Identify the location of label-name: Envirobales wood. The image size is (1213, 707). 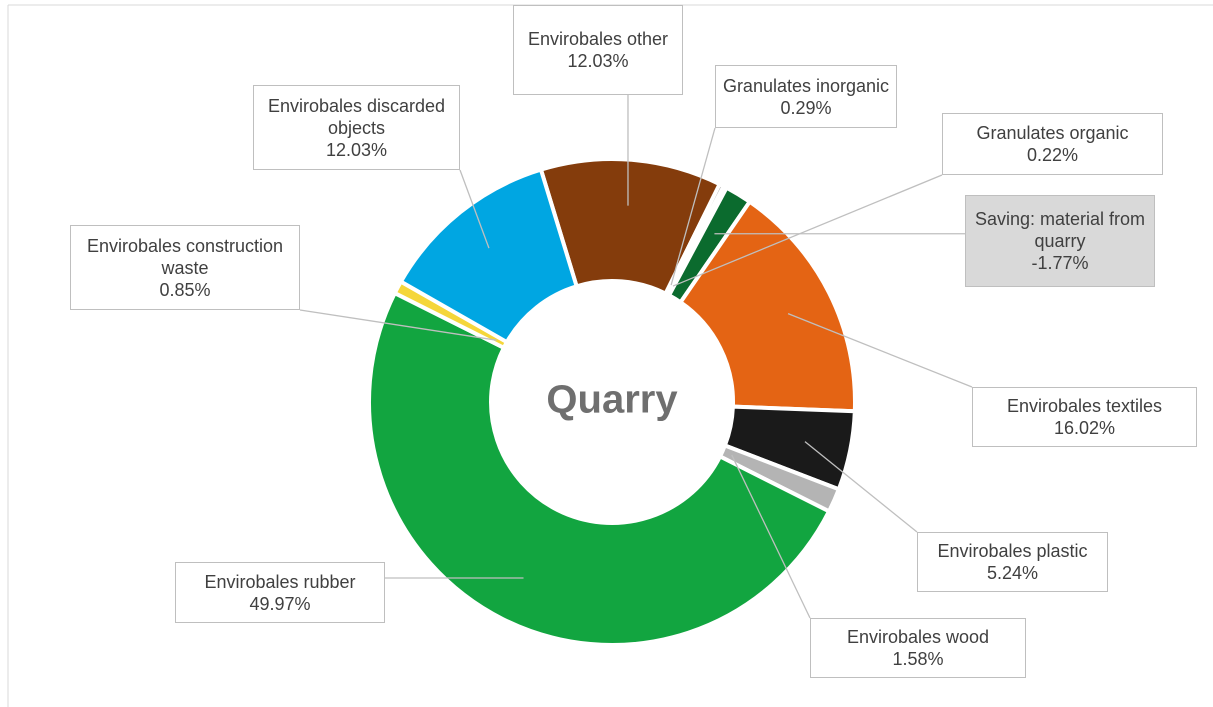
(918, 637).